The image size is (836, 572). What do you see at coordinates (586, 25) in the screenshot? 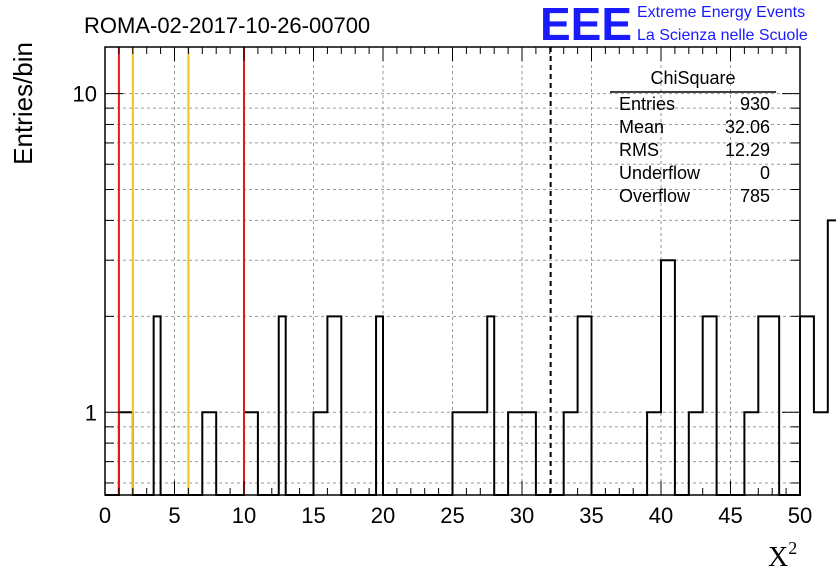
I see `logo-mark: EEE` at bounding box center [586, 25].